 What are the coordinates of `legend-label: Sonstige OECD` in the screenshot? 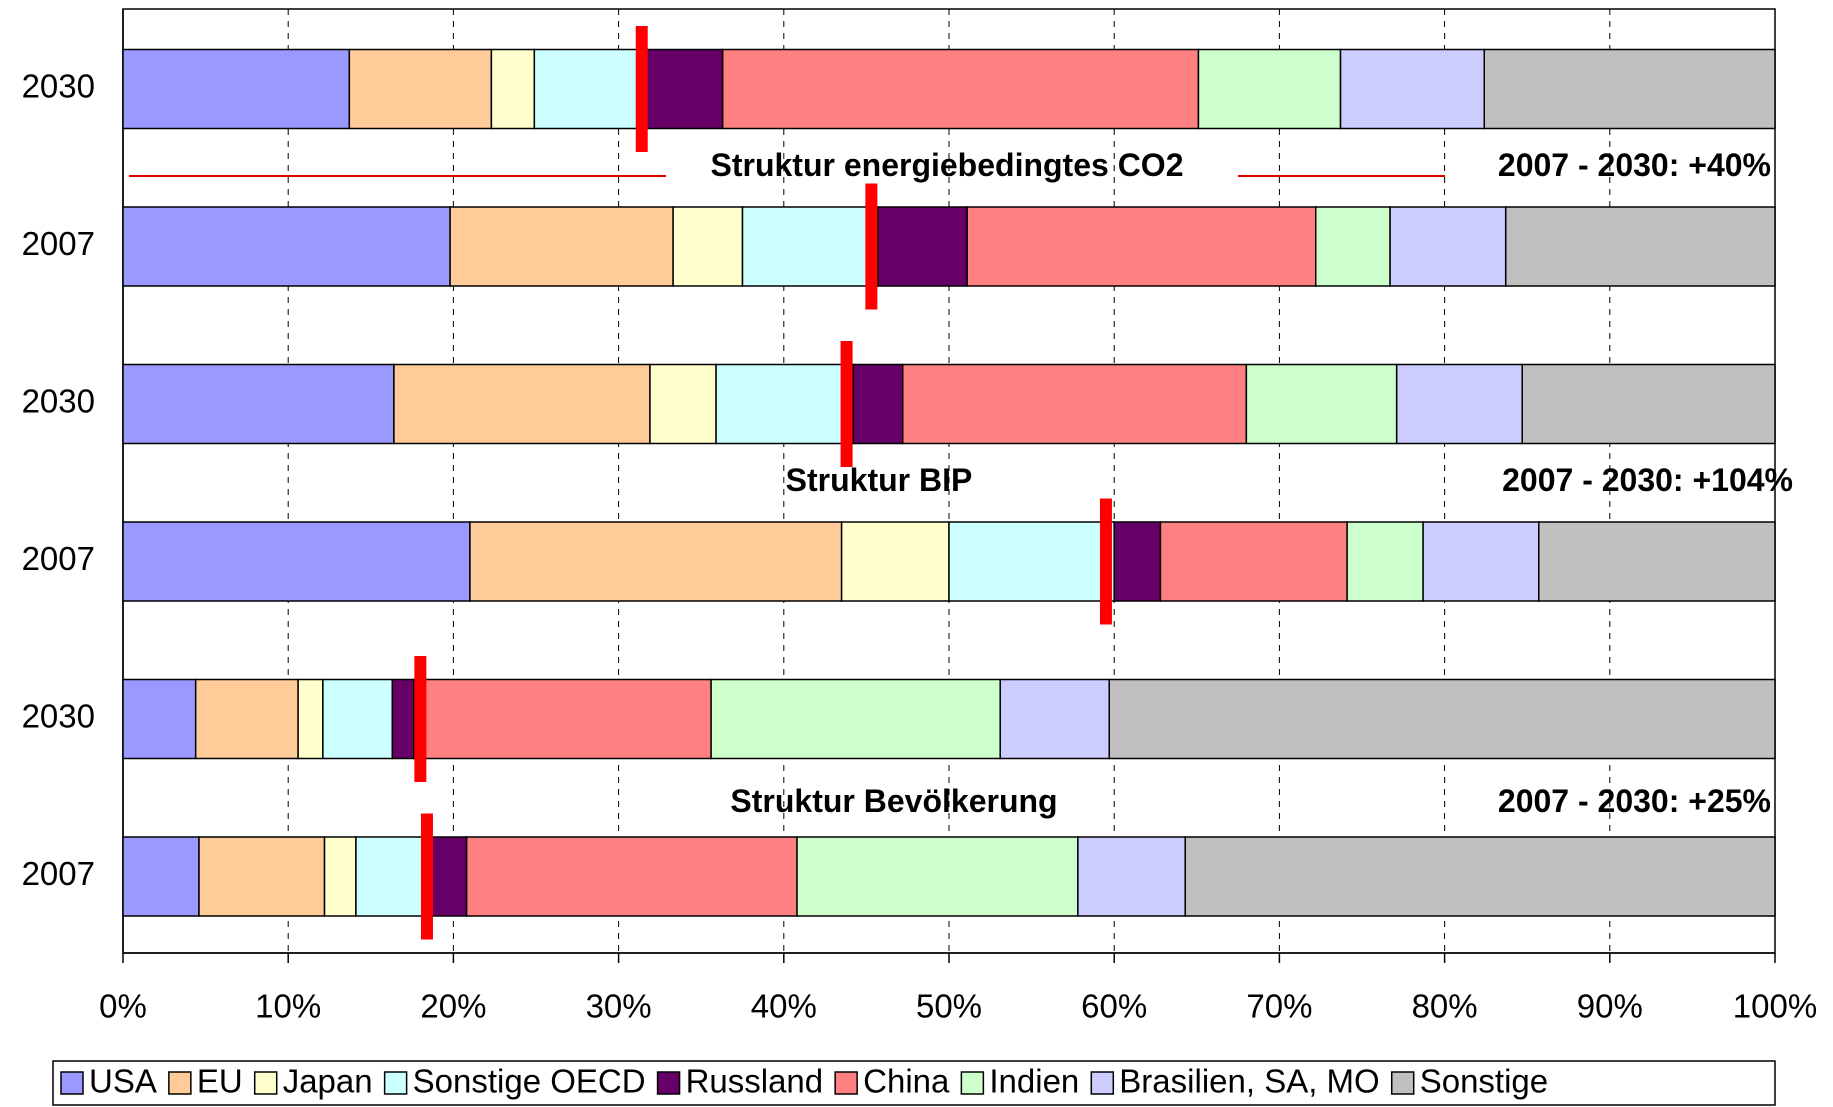 It's located at (529, 1081).